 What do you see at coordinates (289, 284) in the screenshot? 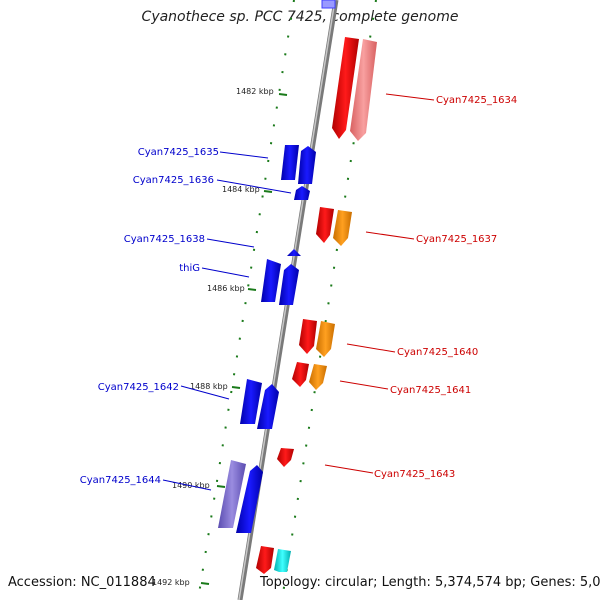
I see `gene-thiG-b` at bounding box center [289, 284].